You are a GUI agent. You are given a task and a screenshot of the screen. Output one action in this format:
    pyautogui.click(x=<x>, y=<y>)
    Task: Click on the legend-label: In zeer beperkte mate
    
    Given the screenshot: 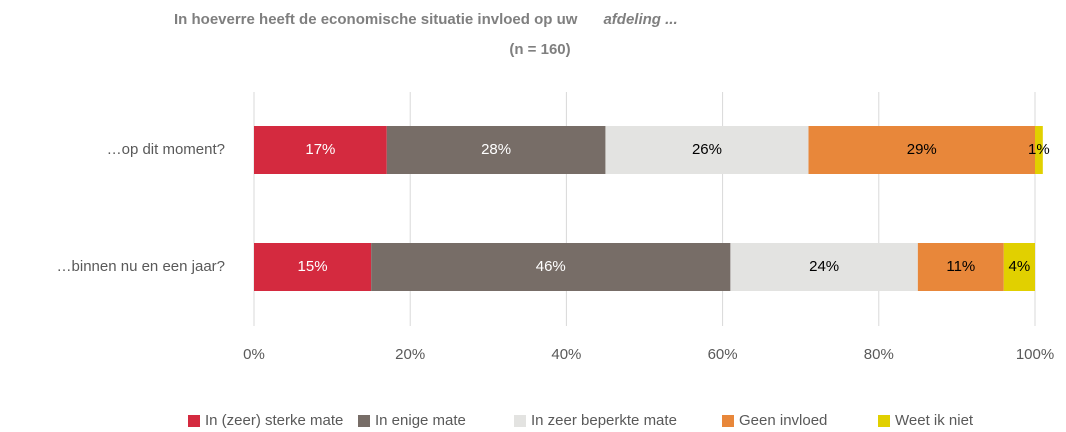 What is the action you would take?
    pyautogui.click(x=604, y=420)
    